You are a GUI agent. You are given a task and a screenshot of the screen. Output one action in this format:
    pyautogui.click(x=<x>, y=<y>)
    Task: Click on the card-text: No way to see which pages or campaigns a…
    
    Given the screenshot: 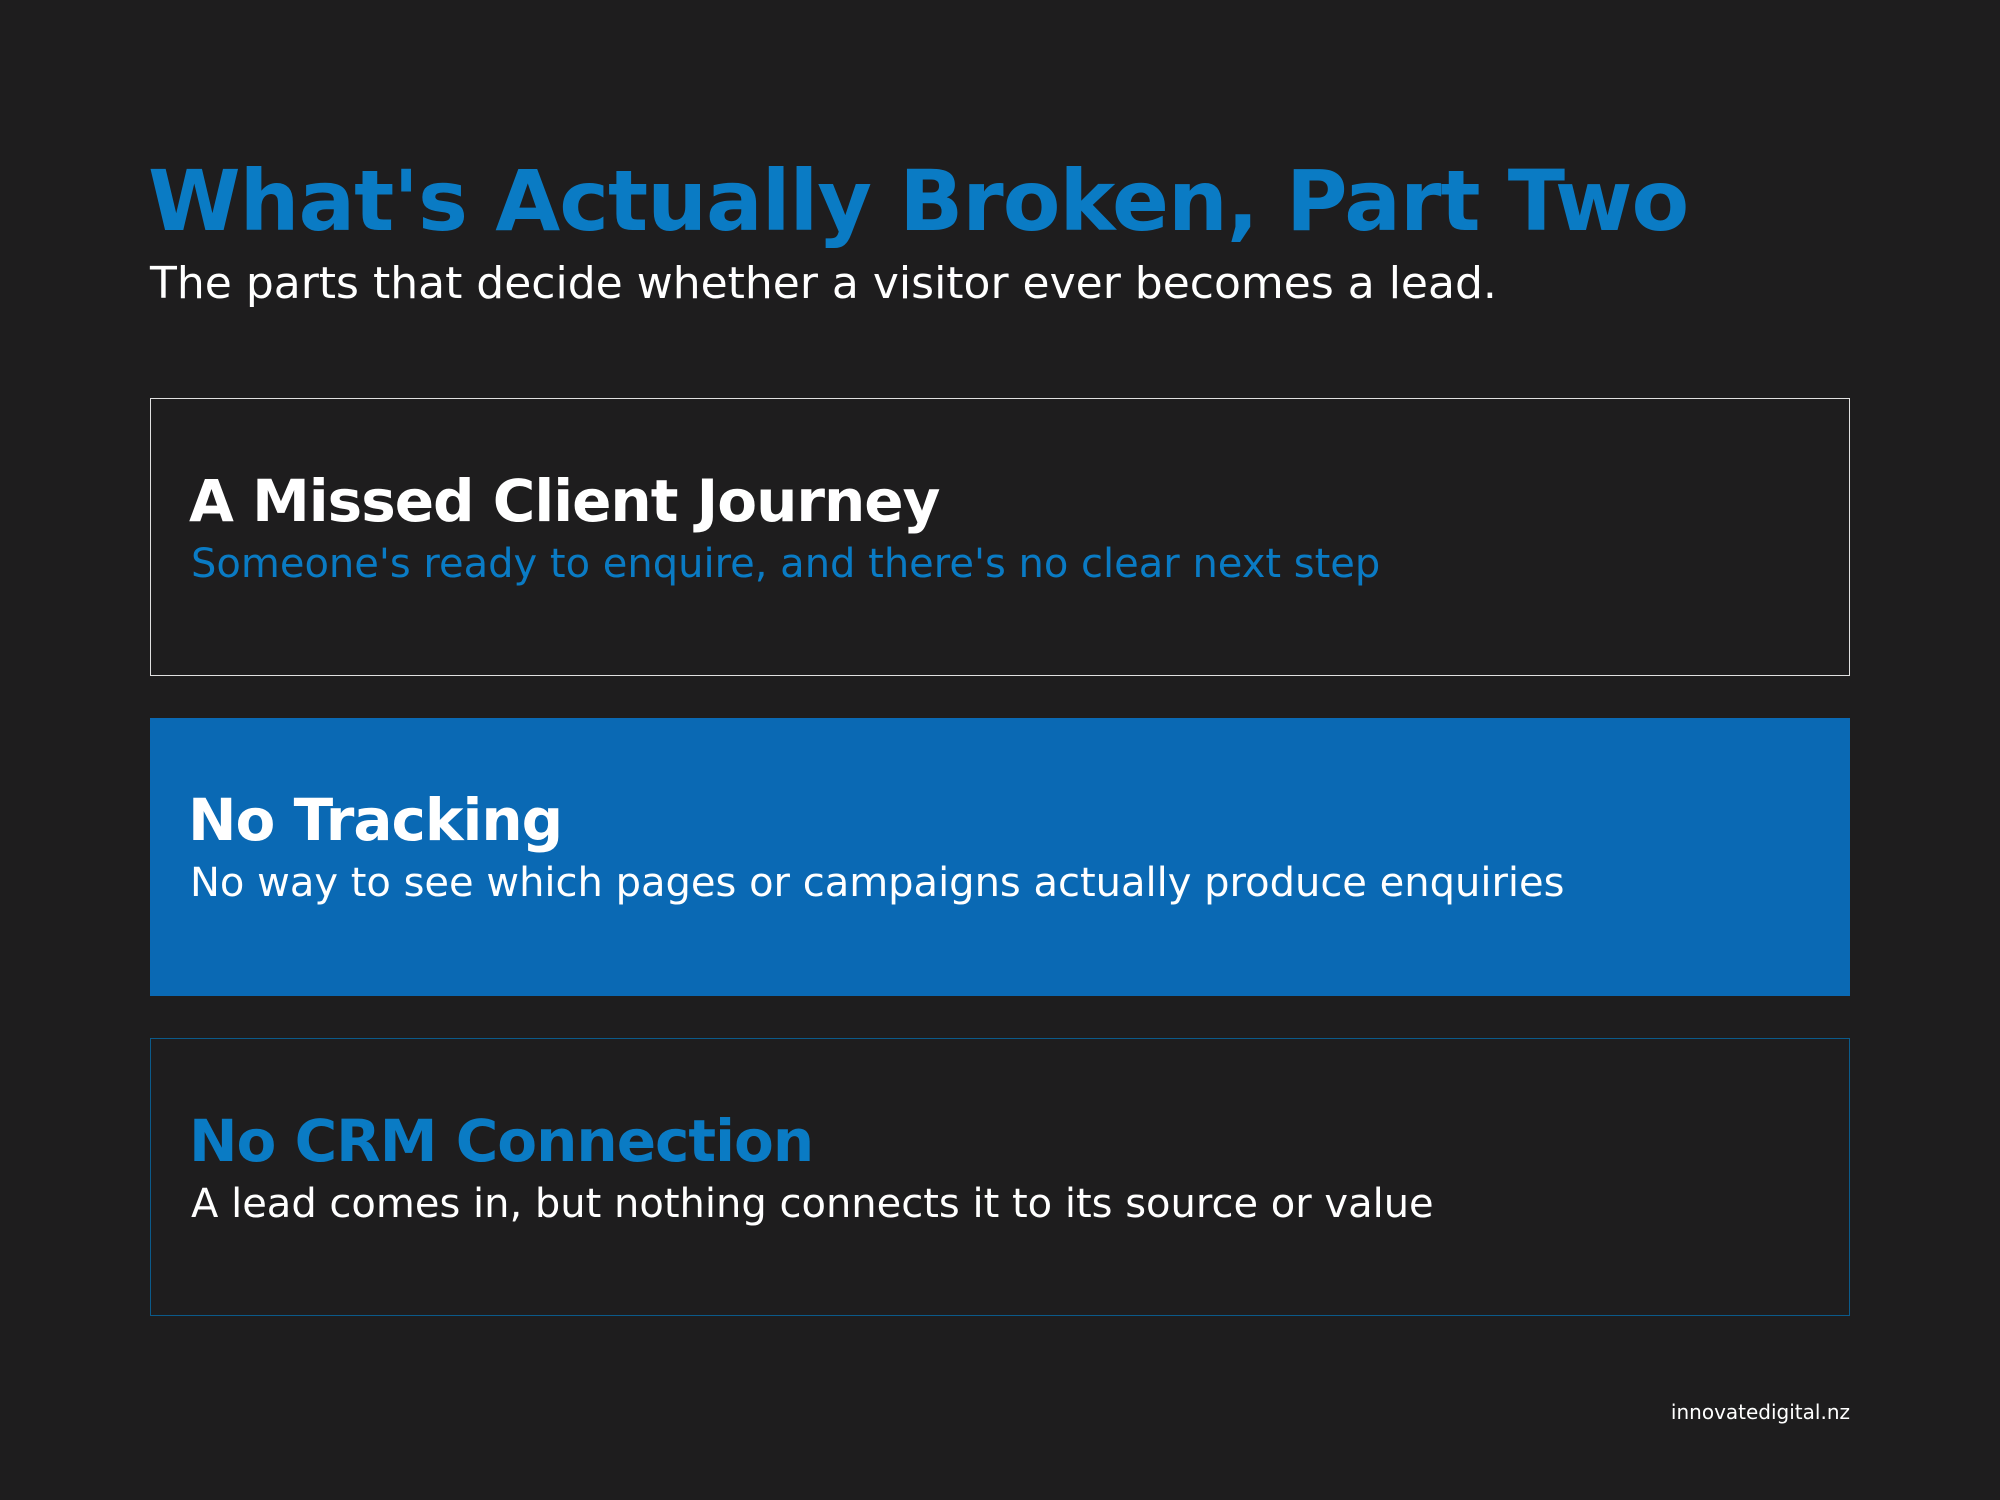 What is the action you would take?
    pyautogui.click(x=877, y=883)
    